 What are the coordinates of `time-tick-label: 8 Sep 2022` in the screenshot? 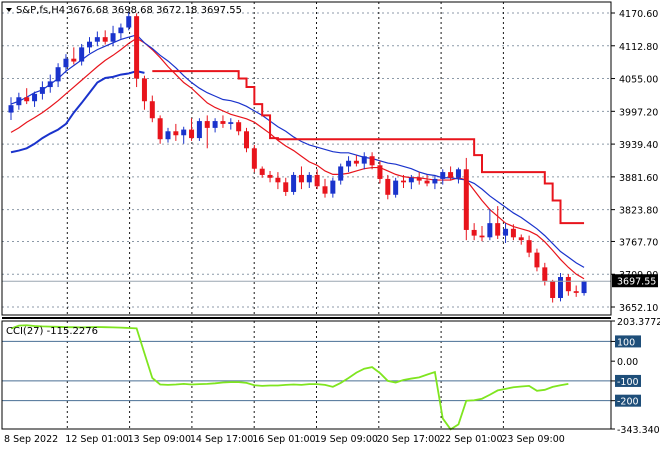 It's located at (31, 439).